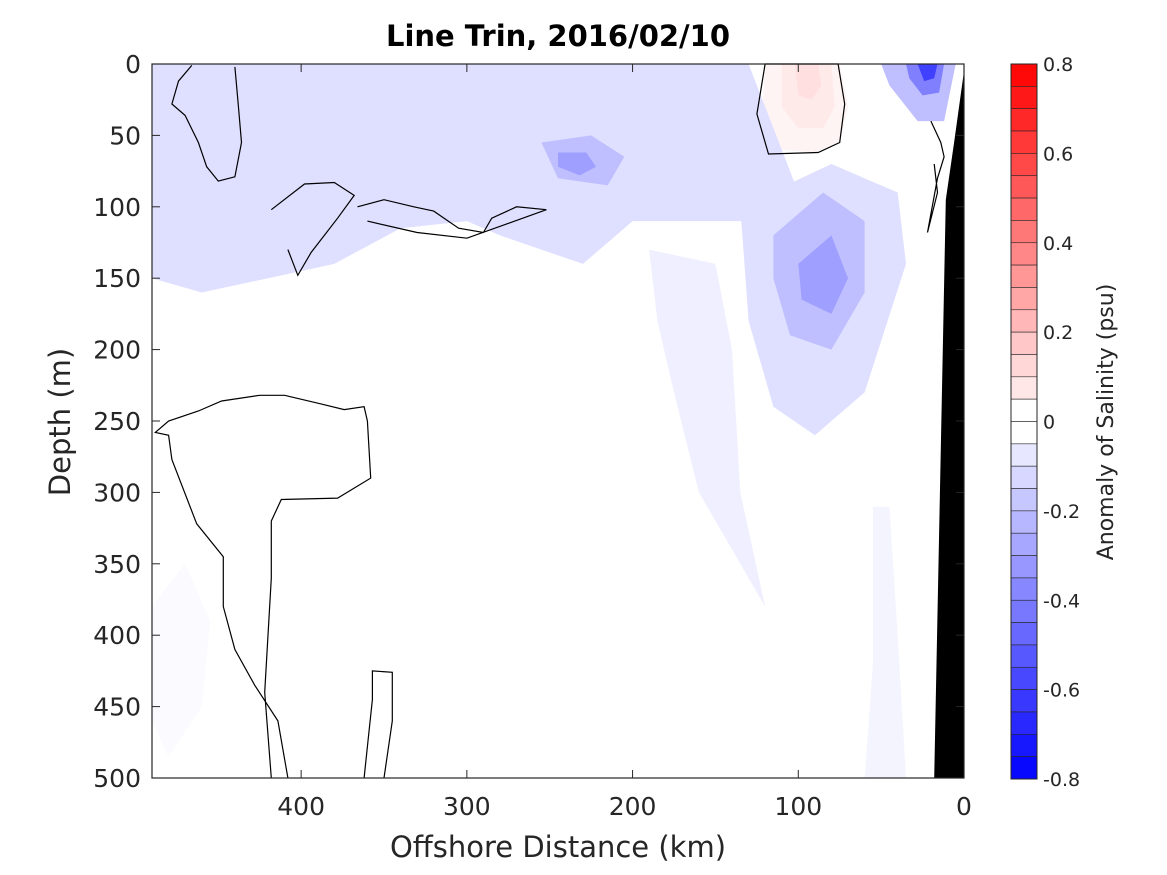  I want to click on colorbar-tick-label: 0.2, so click(1058, 333).